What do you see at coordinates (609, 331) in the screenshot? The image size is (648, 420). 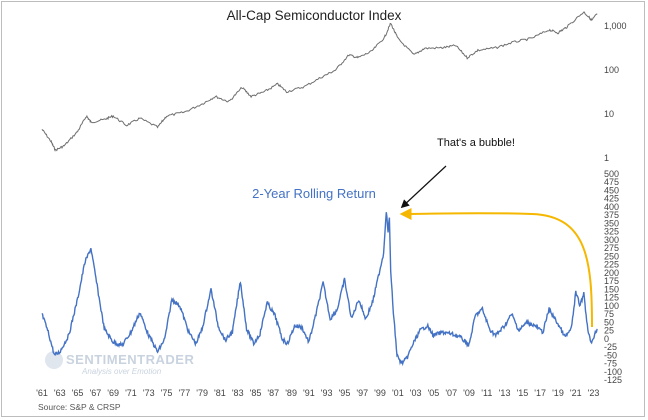 I see `bottom-y-tick-label: 25` at bounding box center [609, 331].